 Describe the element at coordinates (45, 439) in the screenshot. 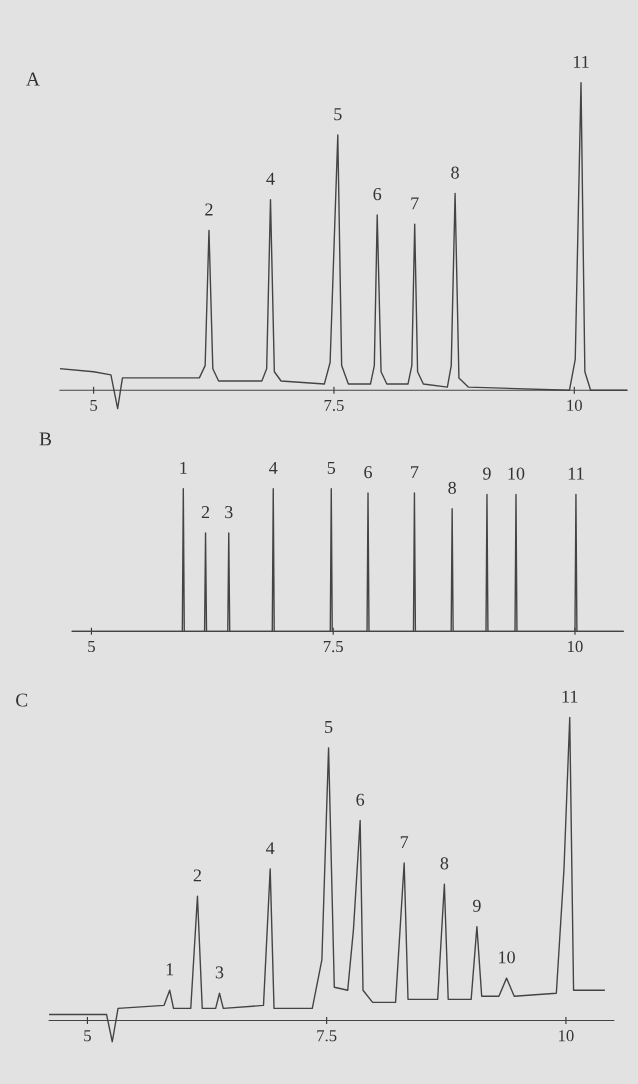

I see `chart-title: B` at that location.